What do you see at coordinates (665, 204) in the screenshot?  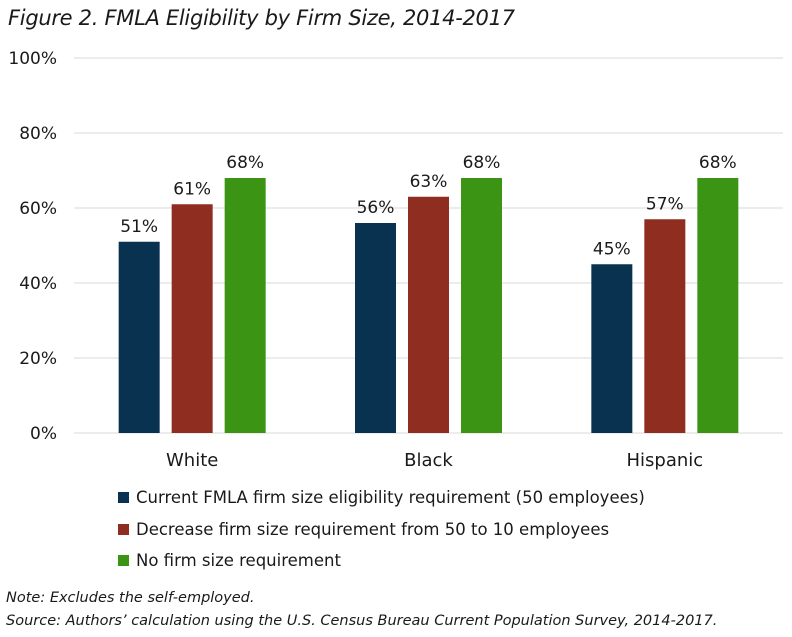 I see `data-label: 57%` at bounding box center [665, 204].